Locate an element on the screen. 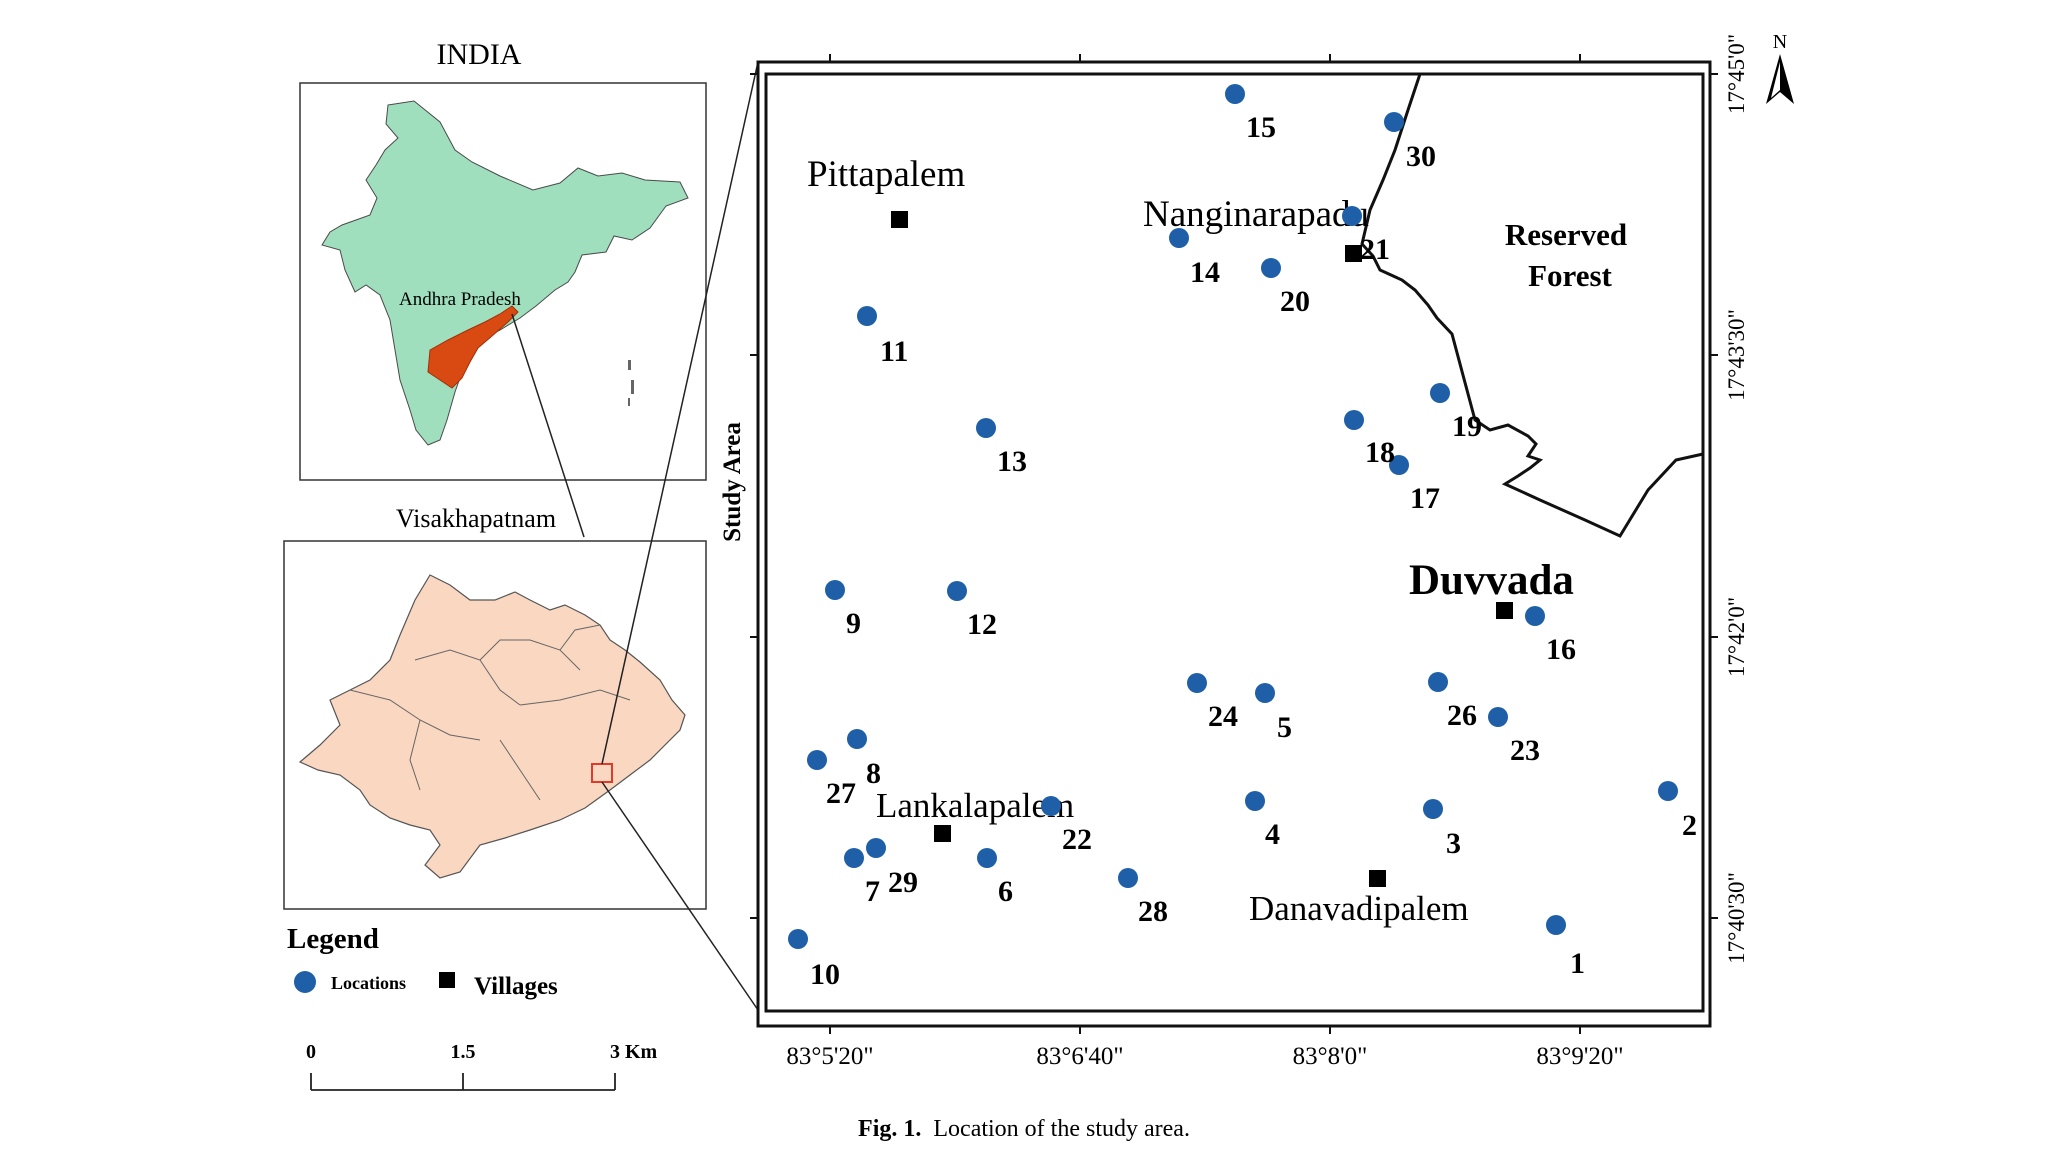  location-label: 16 is located at coordinates (1561, 649).